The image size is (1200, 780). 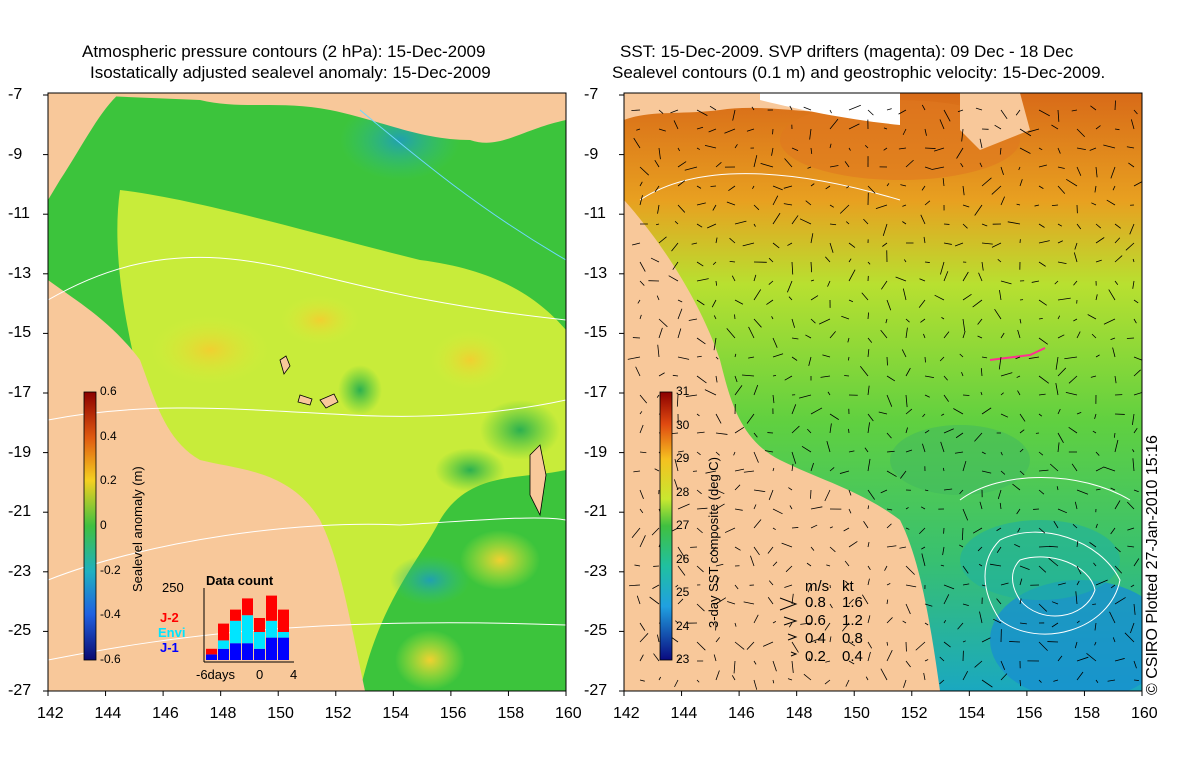 What do you see at coordinates (20, 452) in the screenshot?
I see `y-tick-label: -19` at bounding box center [20, 452].